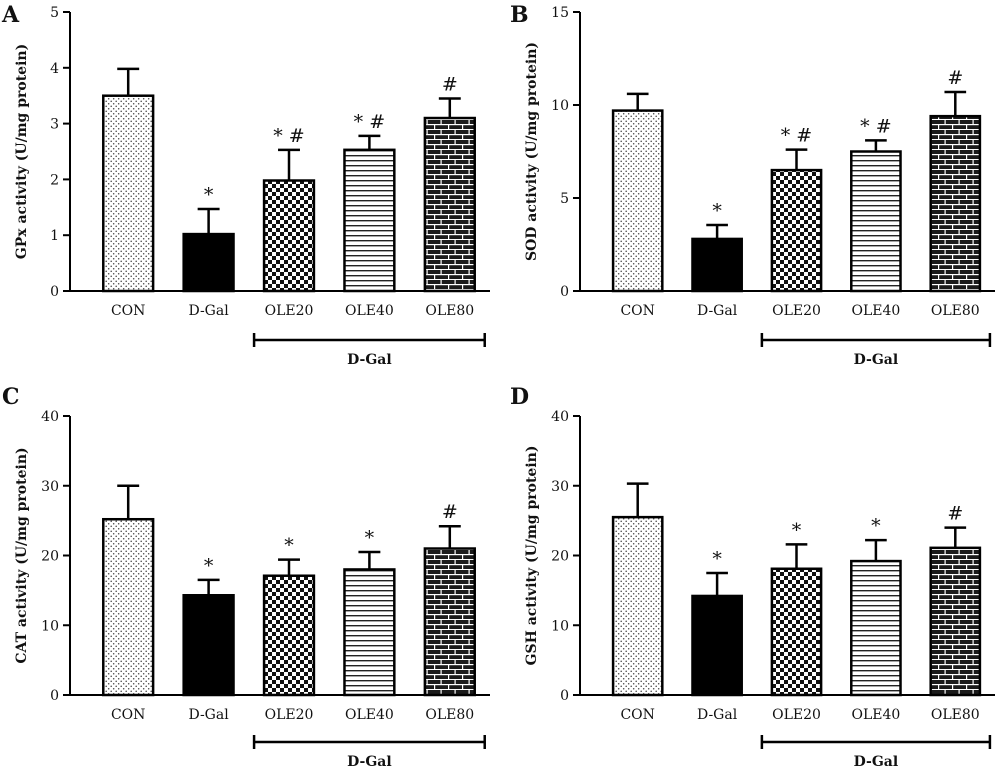 This screenshot has height=780, width=1000. What do you see at coordinates (532, 151) in the screenshot?
I see `y-axis-label: SOD activity (U/mg protein)` at bounding box center [532, 151].